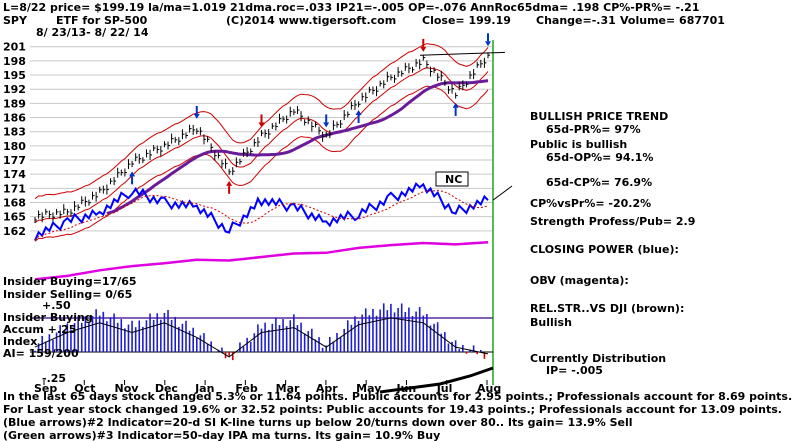 The width and height of the screenshot is (800, 441). What do you see at coordinates (127, 388) in the screenshot?
I see `x-tick-label: Nov` at bounding box center [127, 388].